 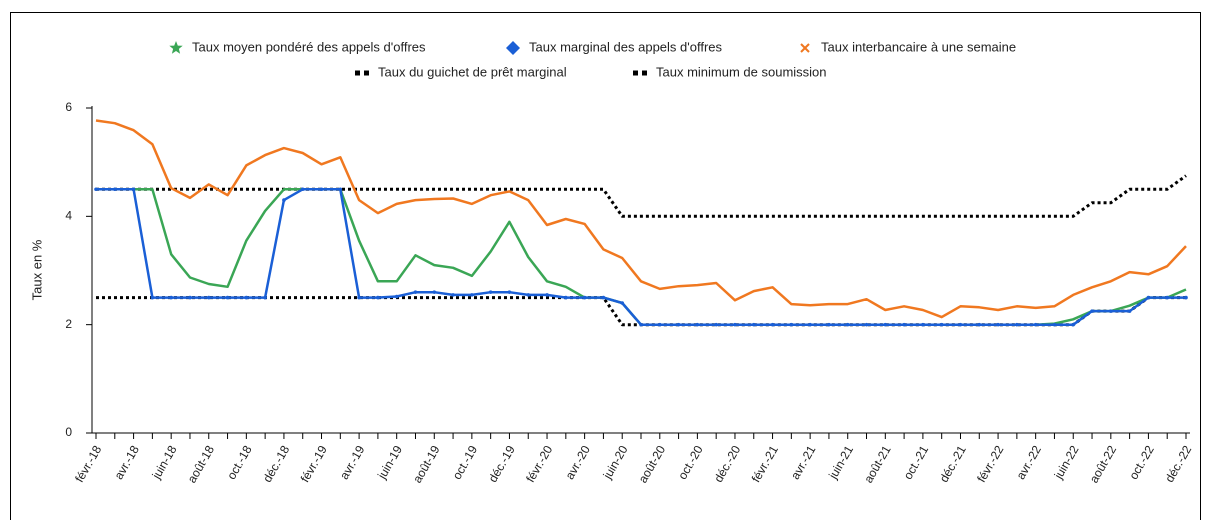 I want to click on x-tick-label: juin-18, so click(x=164, y=462).